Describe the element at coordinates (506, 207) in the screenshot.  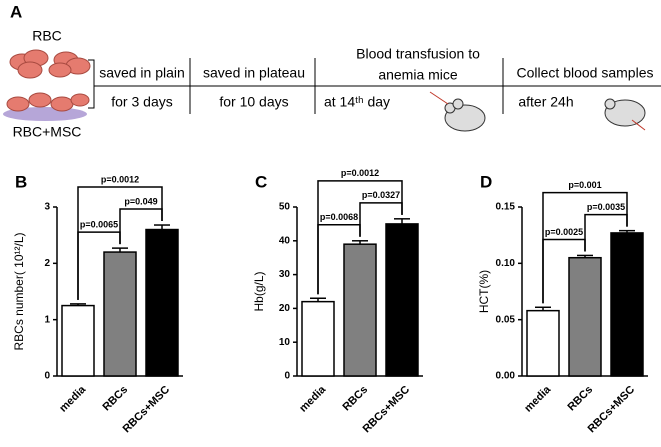
I see `y-tick-label: 0.15` at that location.